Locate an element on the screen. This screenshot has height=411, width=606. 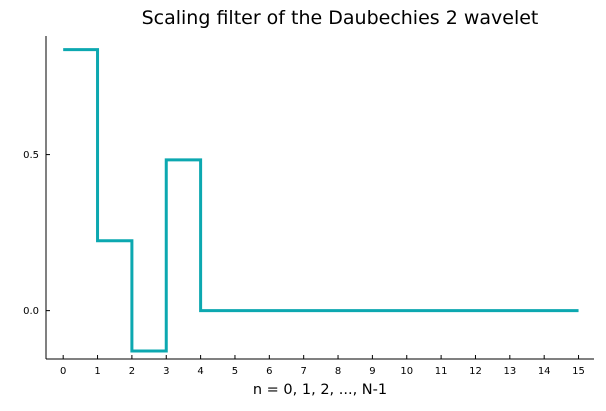
x-tick-label: 6 is located at coordinates (269, 371).